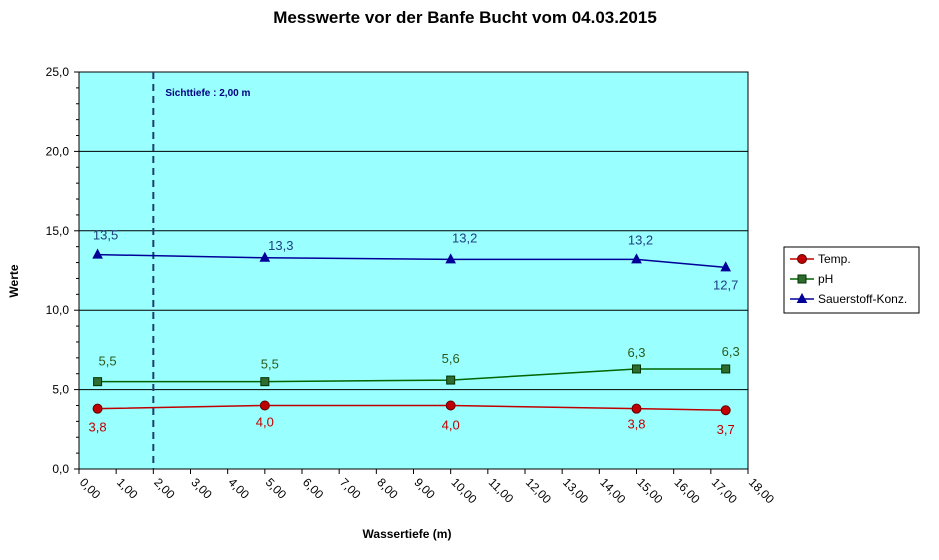  Describe the element at coordinates (90, 488) in the screenshot. I see `x-tick-label: 0,00` at that location.